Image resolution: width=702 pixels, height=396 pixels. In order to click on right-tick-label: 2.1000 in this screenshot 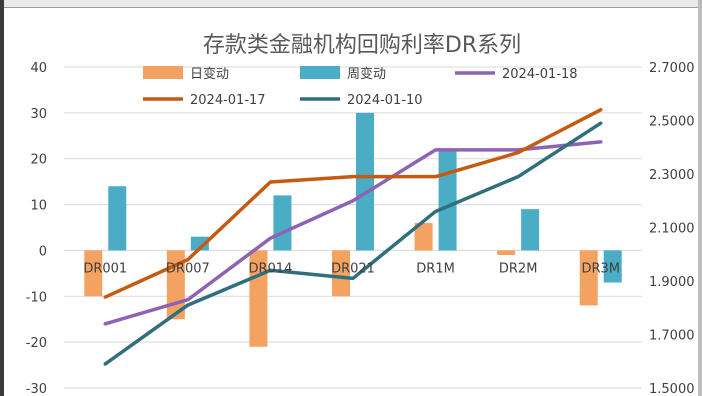, I will do `click(672, 229)`.